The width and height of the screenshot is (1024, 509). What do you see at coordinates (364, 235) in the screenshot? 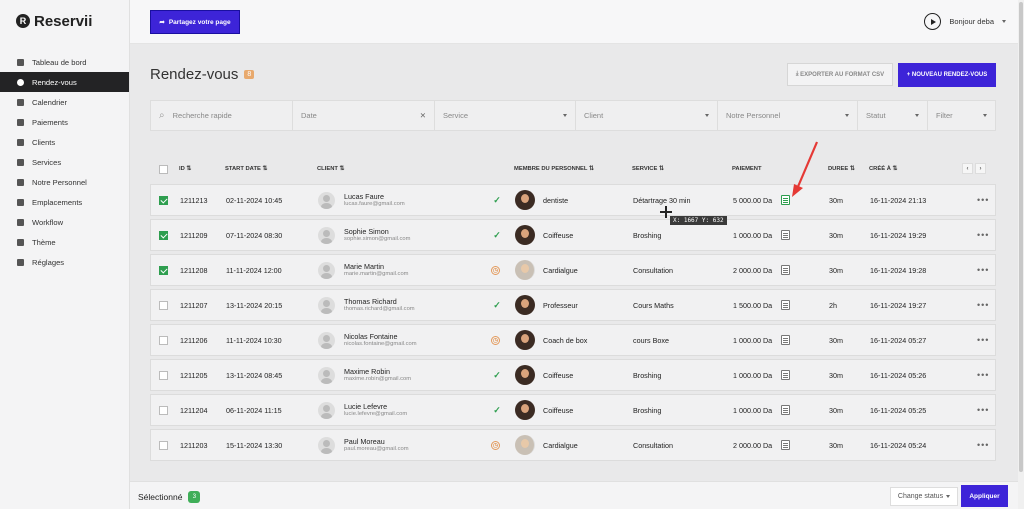
I see `client-cell: Sophie Simon sophie.simon@gmail.com` at bounding box center [364, 235].